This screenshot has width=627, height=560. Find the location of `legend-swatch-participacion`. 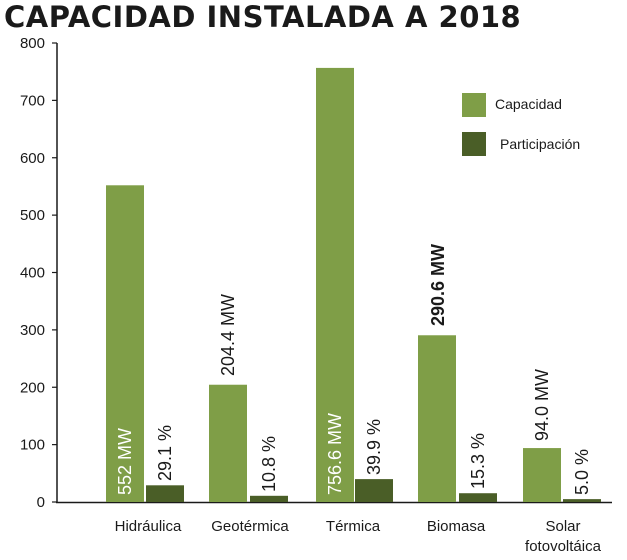

legend-swatch-participacion is located at coordinates (474, 144).